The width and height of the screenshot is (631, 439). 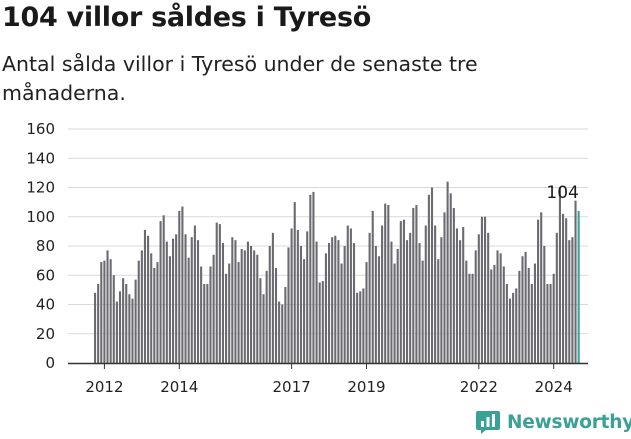 What do you see at coordinates (40, 129) in the screenshot?
I see `y-tick-label: 160` at bounding box center [40, 129].